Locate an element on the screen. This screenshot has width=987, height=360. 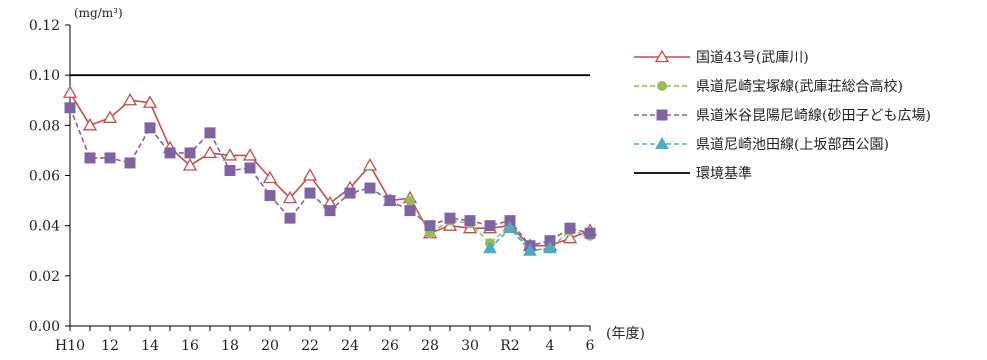
x-tick-label: 26 is located at coordinates (390, 346).